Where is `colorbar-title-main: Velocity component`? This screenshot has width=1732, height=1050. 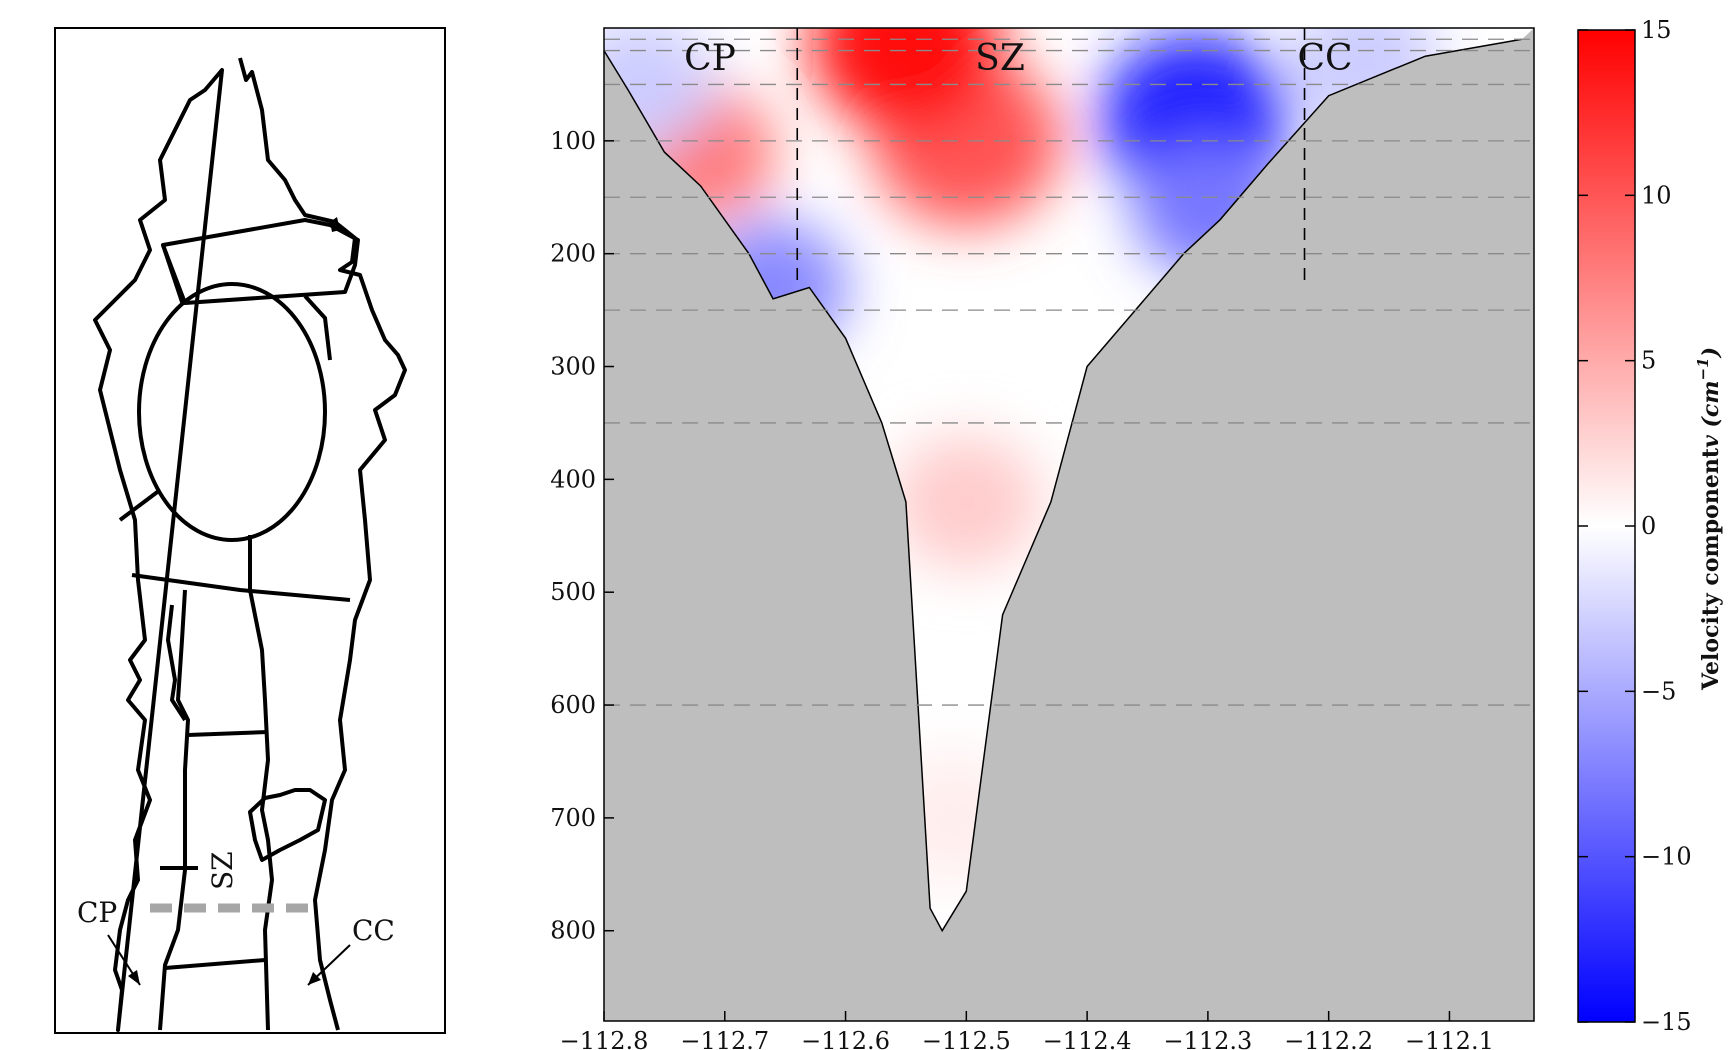 colorbar-title-main: Velocity component is located at coordinates (1711, 569).